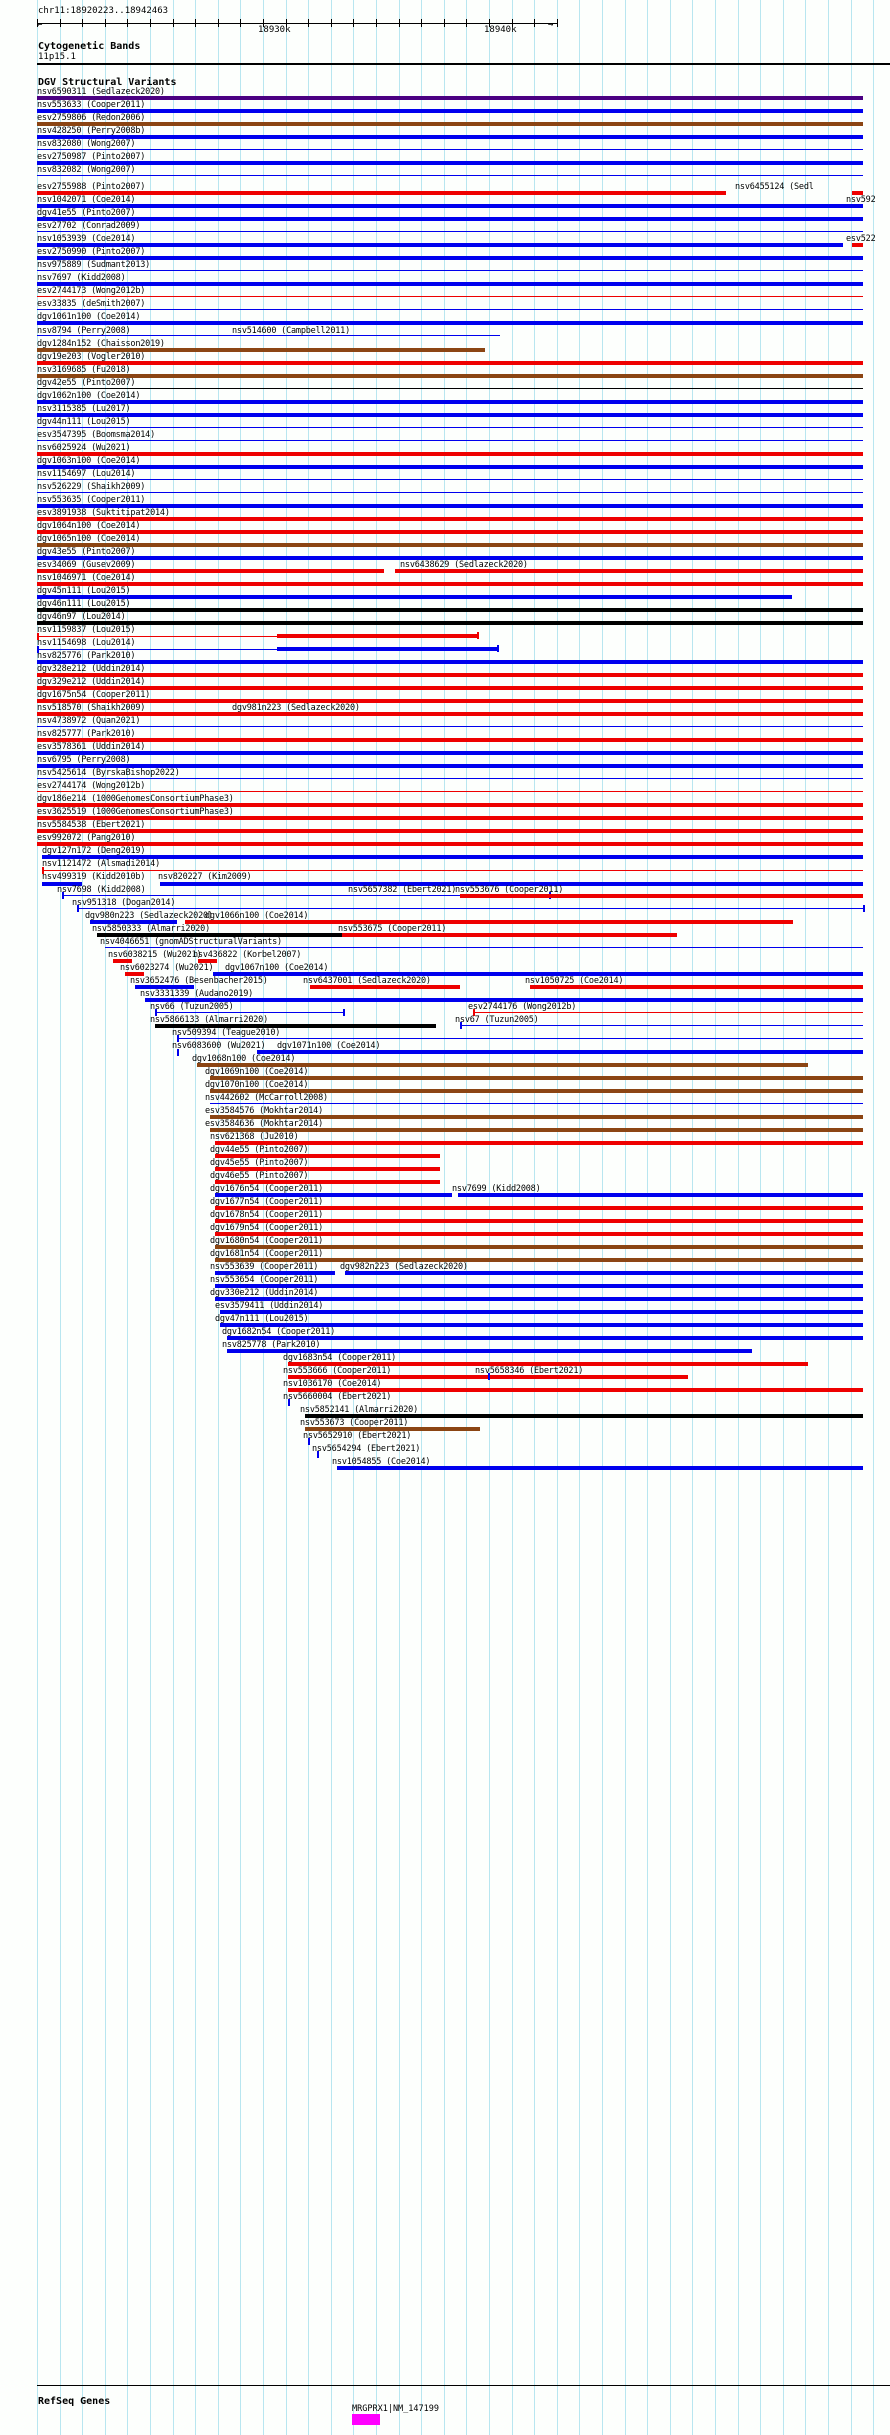 The image size is (890, 2435). What do you see at coordinates (296, 708) in the screenshot?
I see `variant-label: dgv981n223 (Sedlazeck2020)` at bounding box center [296, 708].